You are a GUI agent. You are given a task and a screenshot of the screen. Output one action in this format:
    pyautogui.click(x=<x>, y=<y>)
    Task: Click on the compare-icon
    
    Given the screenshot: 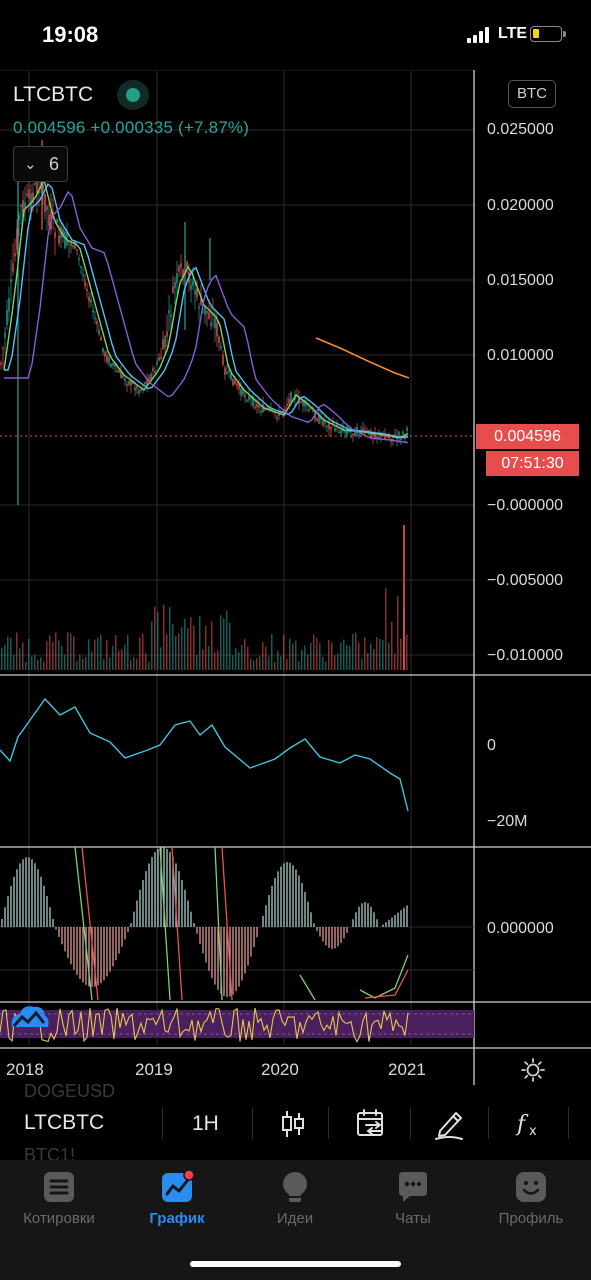 What is the action you would take?
    pyautogui.click(x=371, y=1124)
    